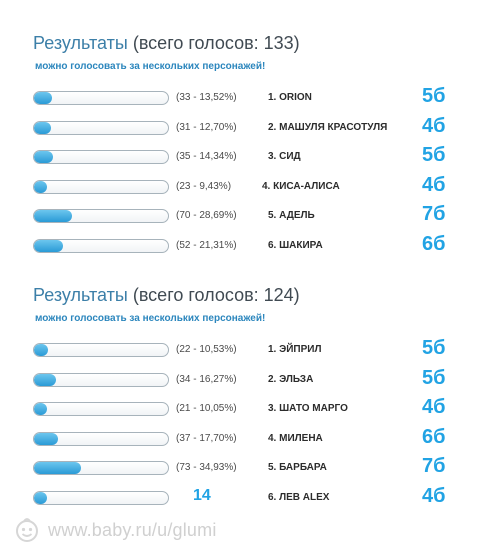 This screenshot has width=480, height=556. What do you see at coordinates (240, 98) in the screenshot?
I see `poll-option-row: (33 - 13,52%) 1. ORION 5б` at bounding box center [240, 98].